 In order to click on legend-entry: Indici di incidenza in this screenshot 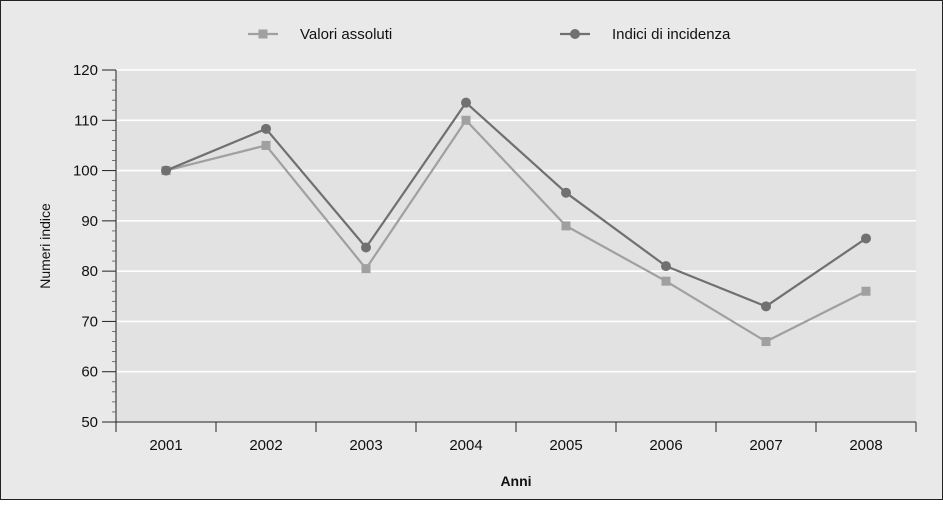, I will do `click(645, 34)`.